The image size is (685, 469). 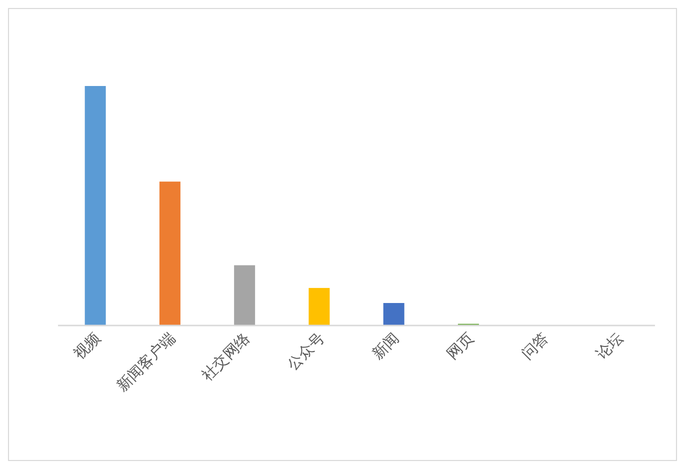 What do you see at coordinates (146, 362) in the screenshot?
I see `x-tick-label: 新闻客户端` at bounding box center [146, 362].